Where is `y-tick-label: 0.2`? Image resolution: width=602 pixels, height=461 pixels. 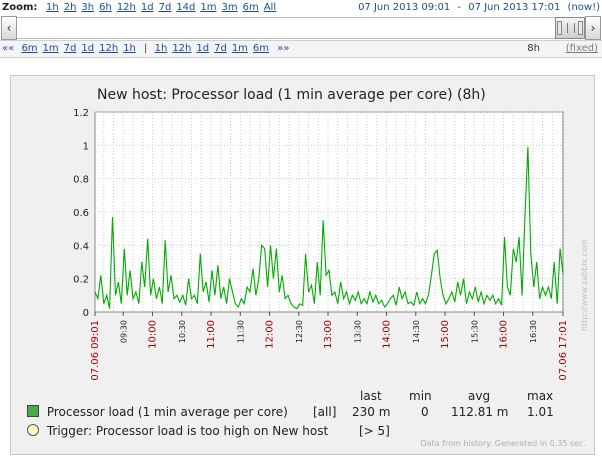
y-tick-label: 0.2 is located at coordinates (81, 280).